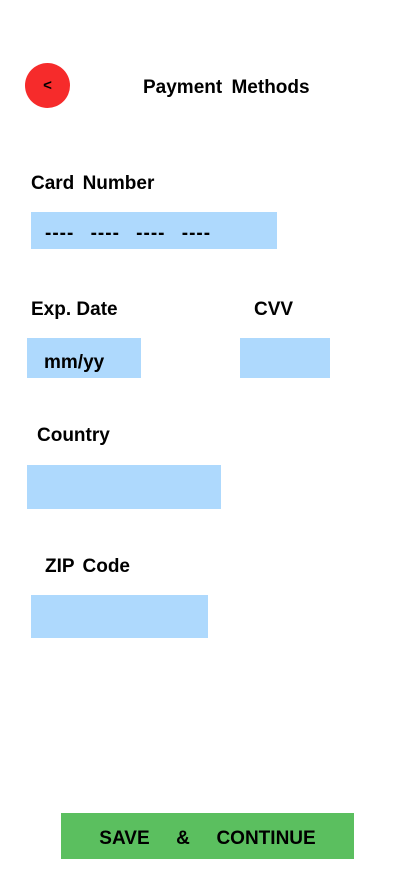 Image resolution: width=402 pixels, height=874 pixels. I want to click on page-title: Payment Methods, so click(226, 87).